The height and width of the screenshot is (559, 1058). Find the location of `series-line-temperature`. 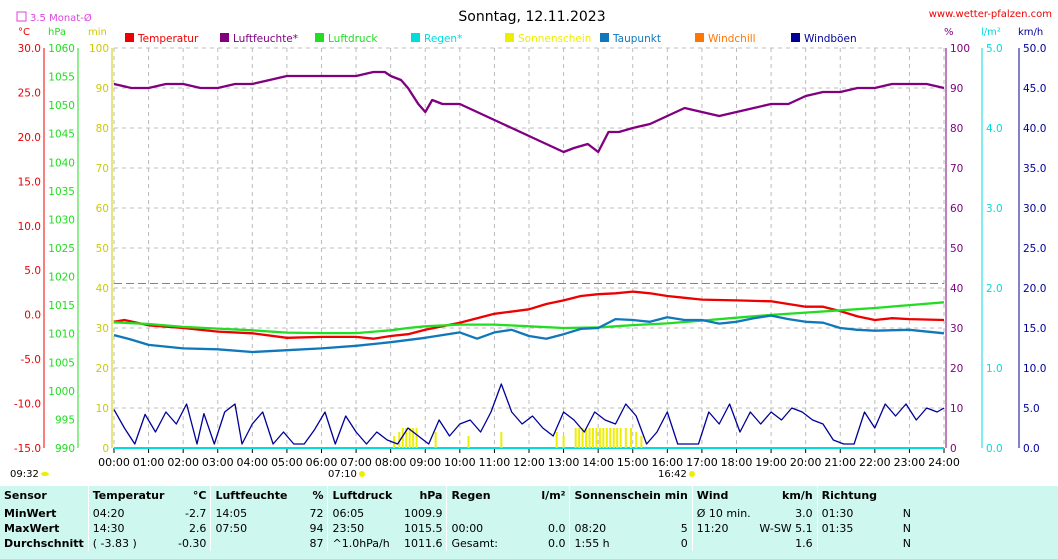

series-line-temperature is located at coordinates (529, 315).